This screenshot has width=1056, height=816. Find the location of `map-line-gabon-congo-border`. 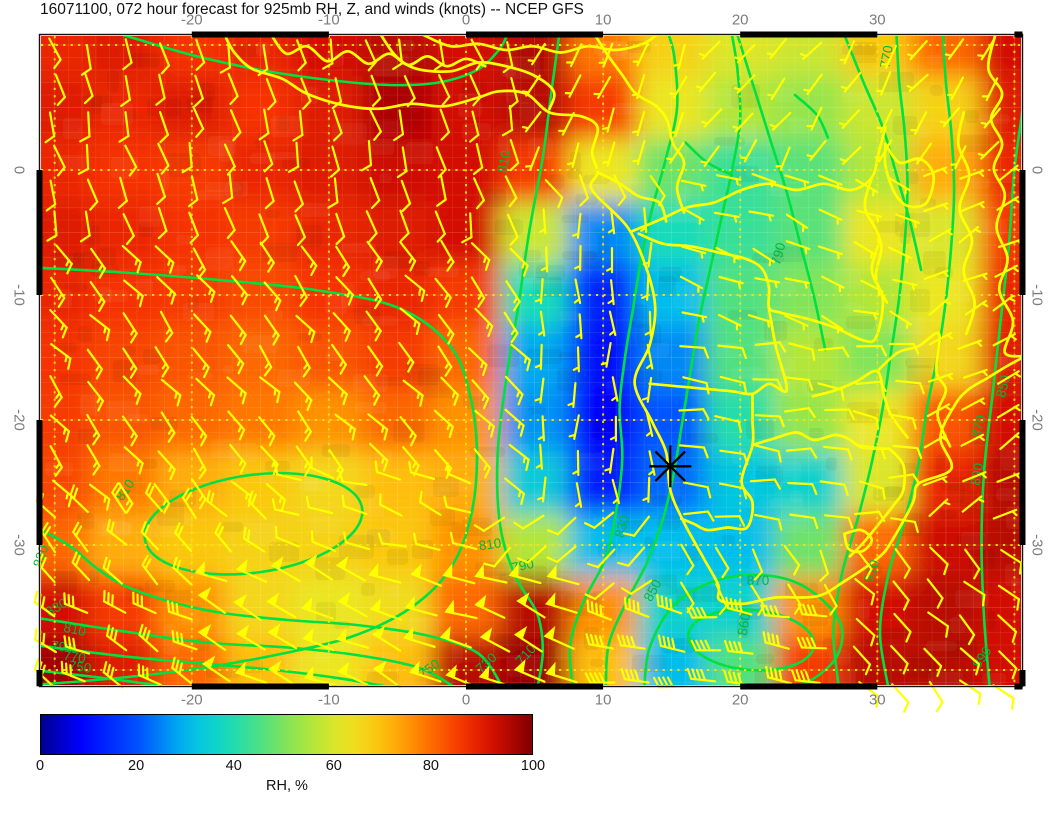

map-line-gabon-congo-border is located at coordinates (632, 197).